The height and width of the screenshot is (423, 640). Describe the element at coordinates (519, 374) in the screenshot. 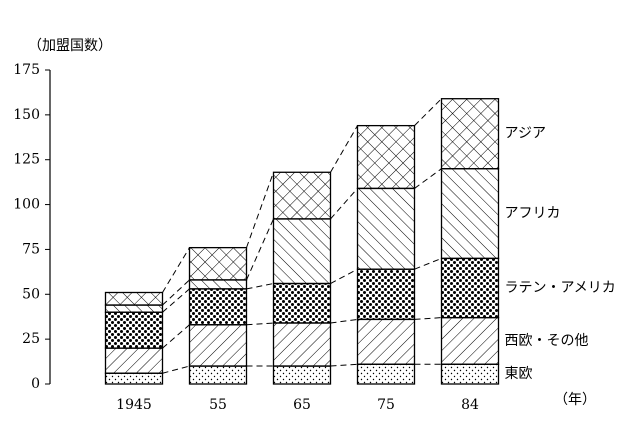

I see `legend-label: 東欧` at that location.